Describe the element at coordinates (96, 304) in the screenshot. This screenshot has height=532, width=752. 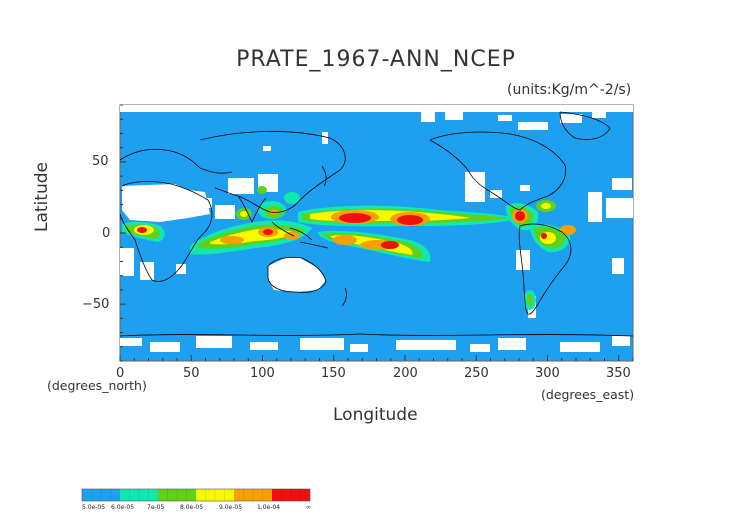
I see `y-tick-label: −50` at that location.